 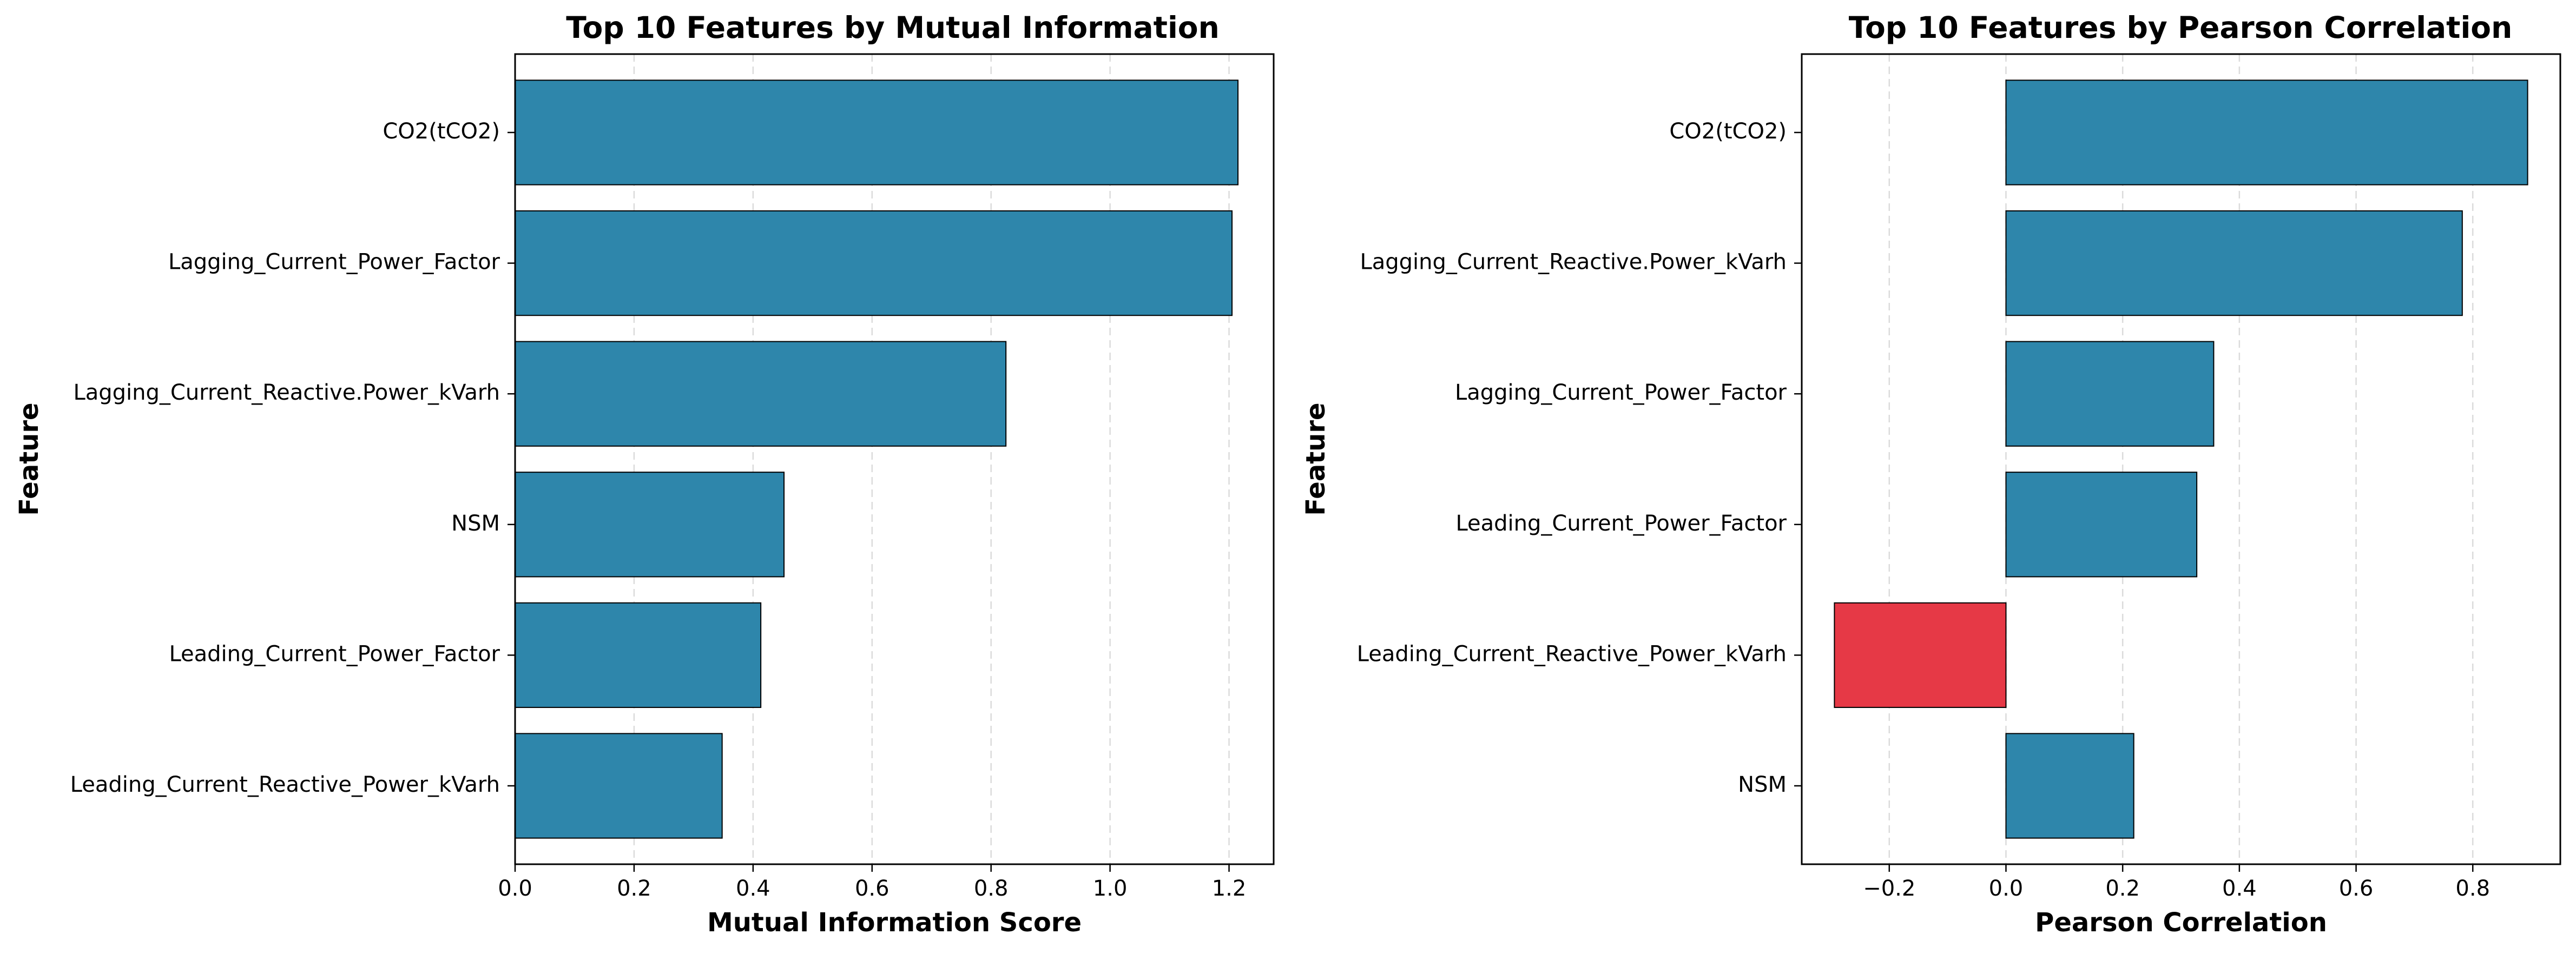 I want to click on x-ticks: −0.2 0.0 0.2 0.4 0.6 0.8, so click(x=2176, y=883).